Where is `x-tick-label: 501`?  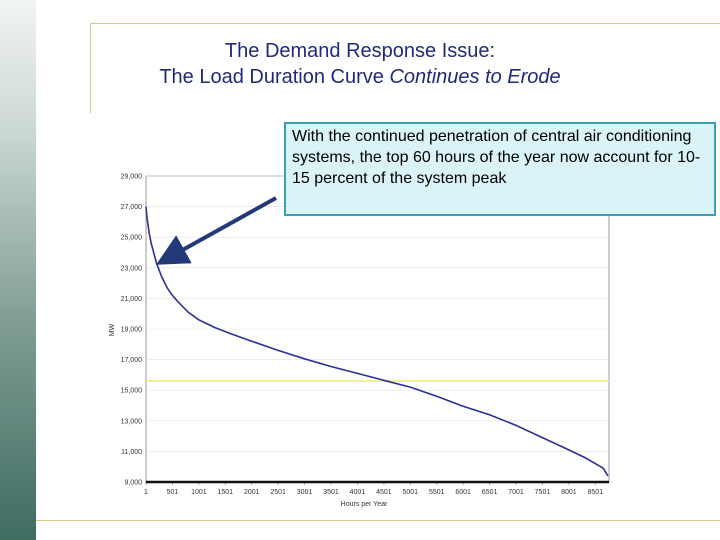 x-tick-label: 501 is located at coordinates (173, 492).